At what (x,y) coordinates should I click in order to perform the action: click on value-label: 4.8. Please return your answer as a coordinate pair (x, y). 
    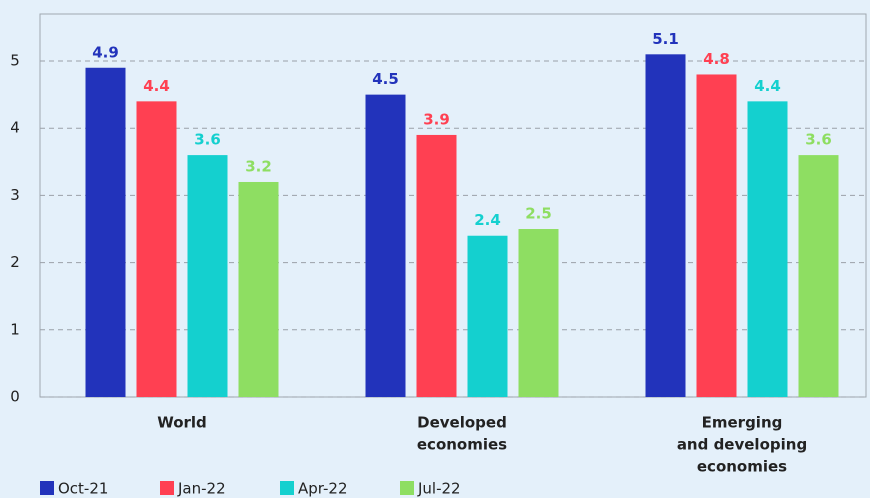
    Looking at the image, I should click on (716, 59).